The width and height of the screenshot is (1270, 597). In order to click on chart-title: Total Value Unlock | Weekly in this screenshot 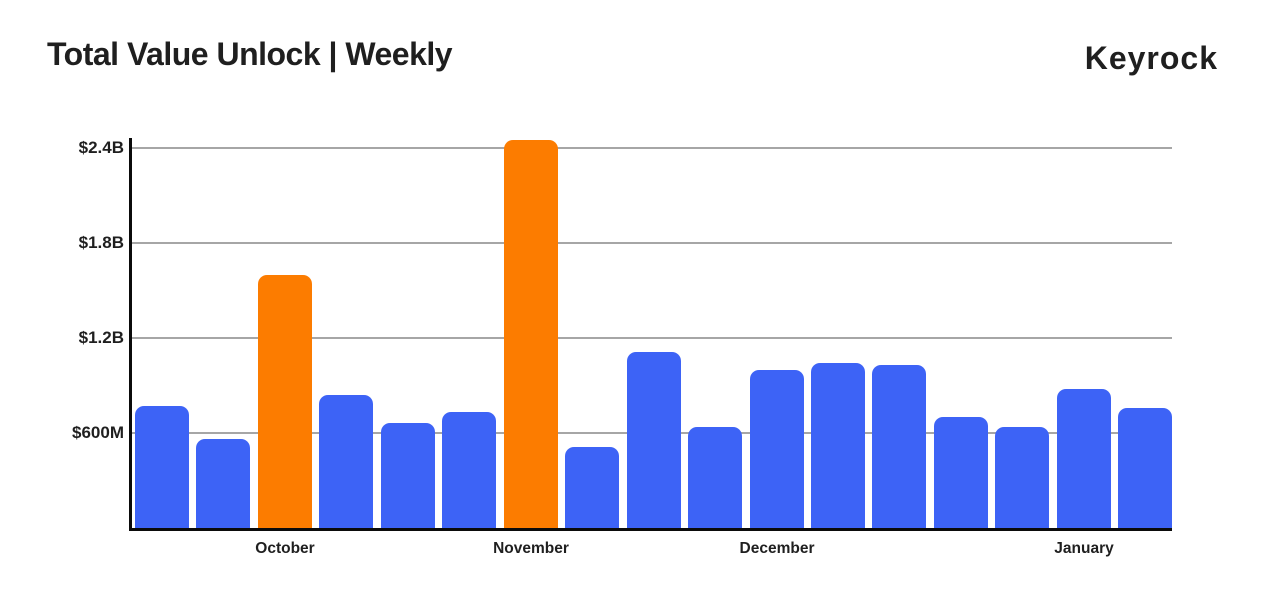, I will do `click(250, 54)`.